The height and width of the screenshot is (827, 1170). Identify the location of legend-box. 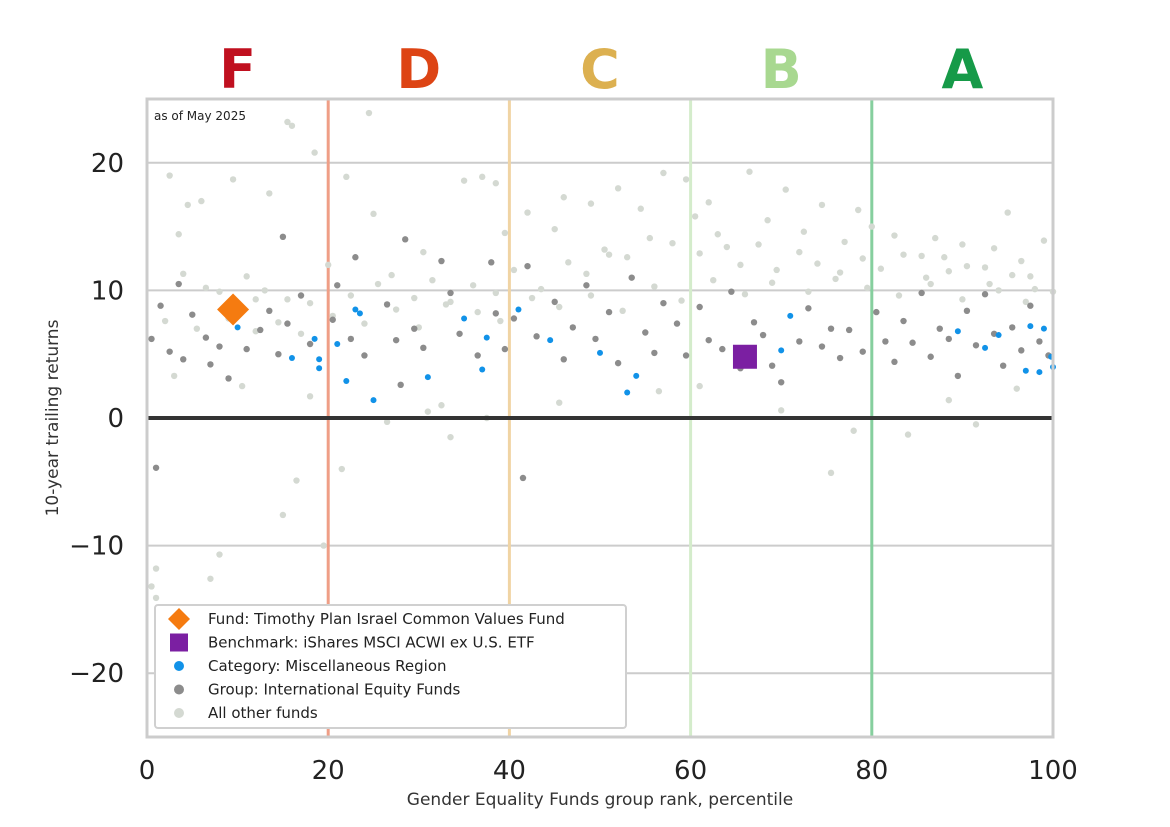
(390, 666).